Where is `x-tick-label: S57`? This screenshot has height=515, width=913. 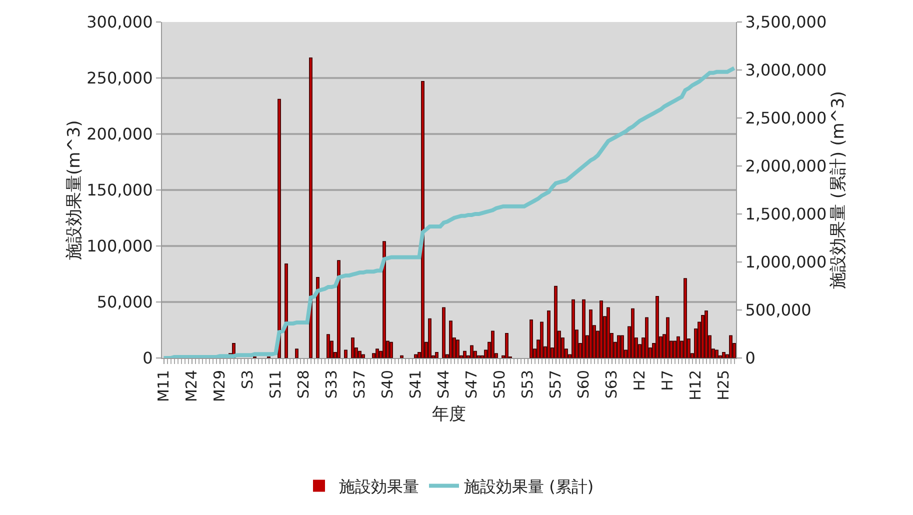
x-tick-label: S57 is located at coordinates (555, 384).